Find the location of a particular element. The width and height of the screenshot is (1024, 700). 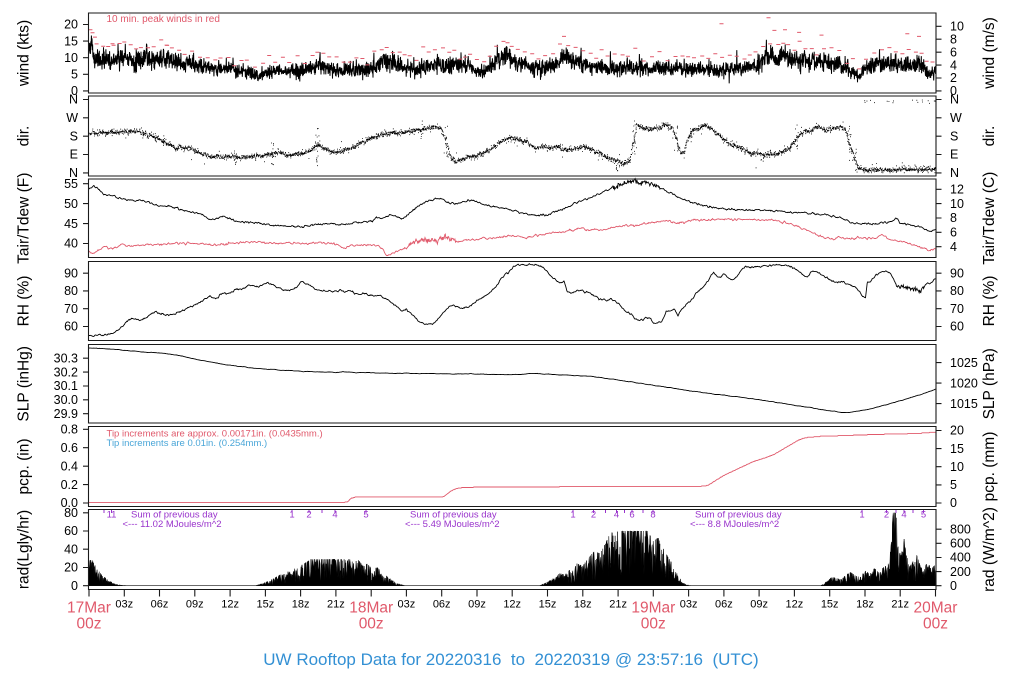

svg-text: 200 is located at coordinates (960, 572).